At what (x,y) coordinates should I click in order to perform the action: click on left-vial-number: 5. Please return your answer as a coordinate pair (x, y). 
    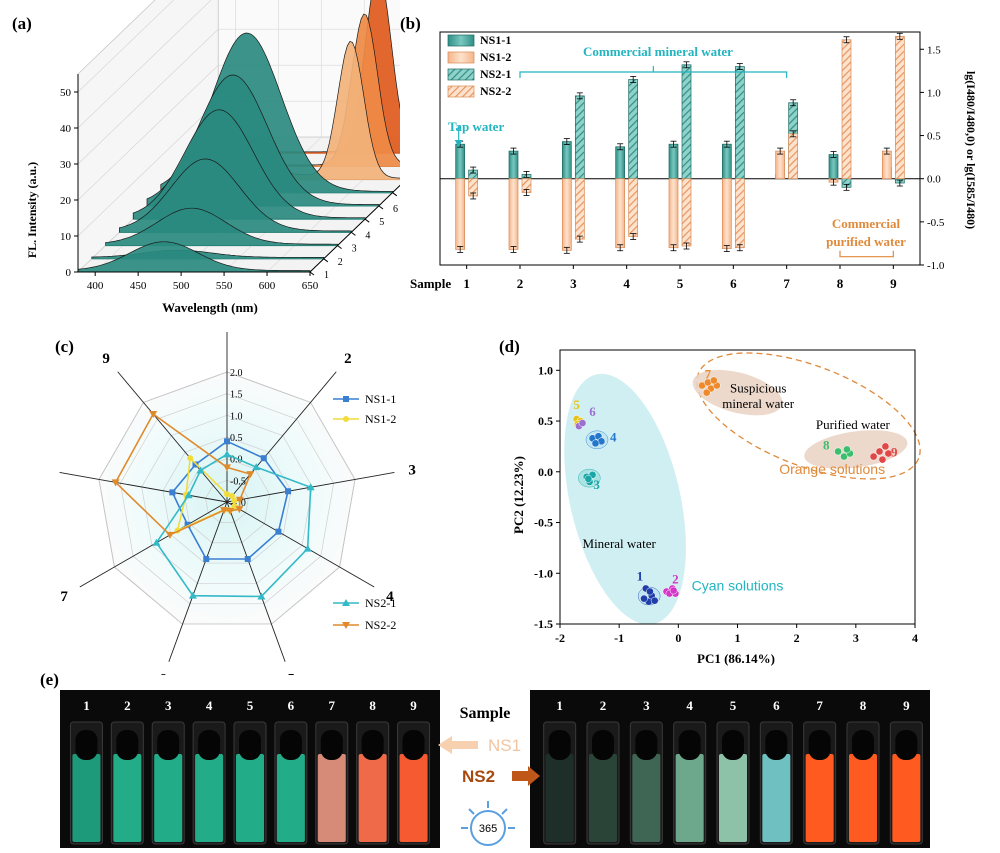
    Looking at the image, I should click on (250, 705).